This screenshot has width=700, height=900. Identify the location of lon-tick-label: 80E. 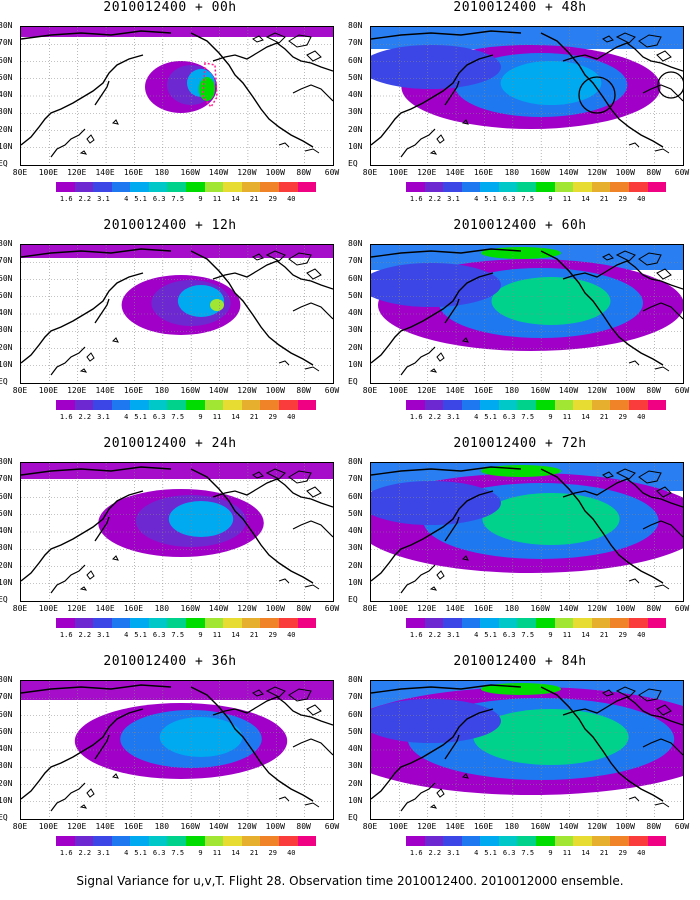
(20, 608).